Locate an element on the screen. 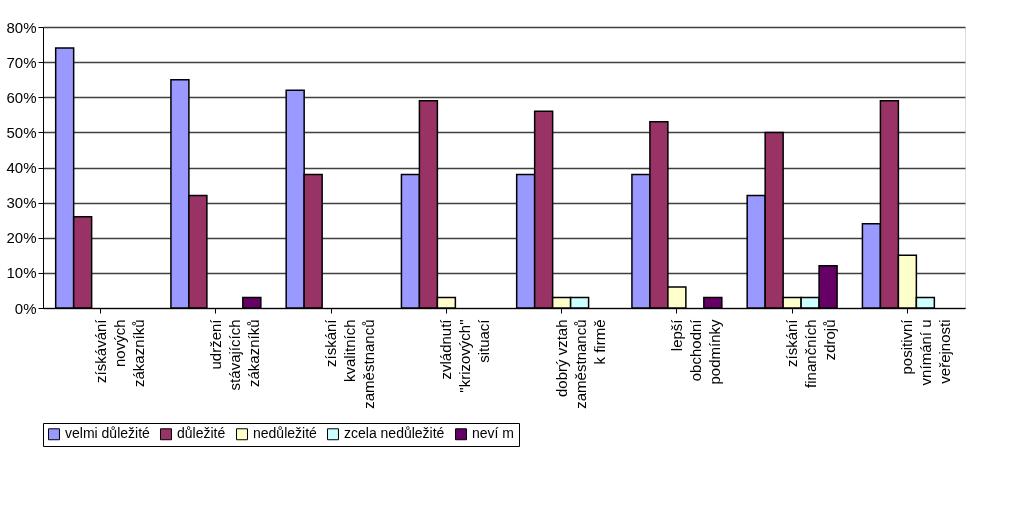 The image size is (1017, 511). legend-label: nedůležité is located at coordinates (285, 433).